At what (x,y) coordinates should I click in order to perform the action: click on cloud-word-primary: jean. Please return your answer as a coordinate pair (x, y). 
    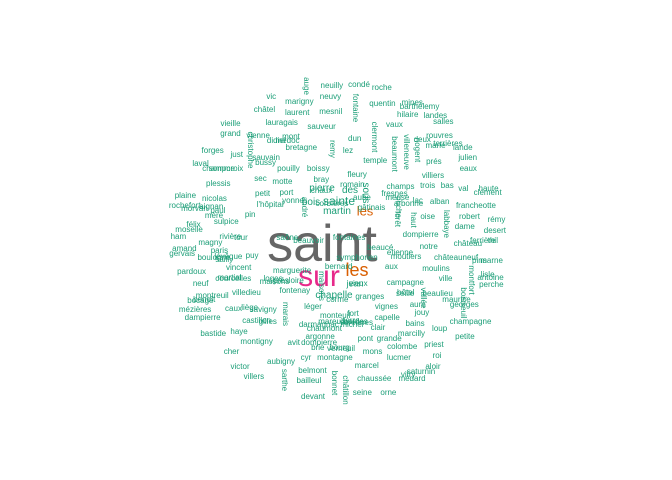
    Looking at the image, I should click on (355, 283).